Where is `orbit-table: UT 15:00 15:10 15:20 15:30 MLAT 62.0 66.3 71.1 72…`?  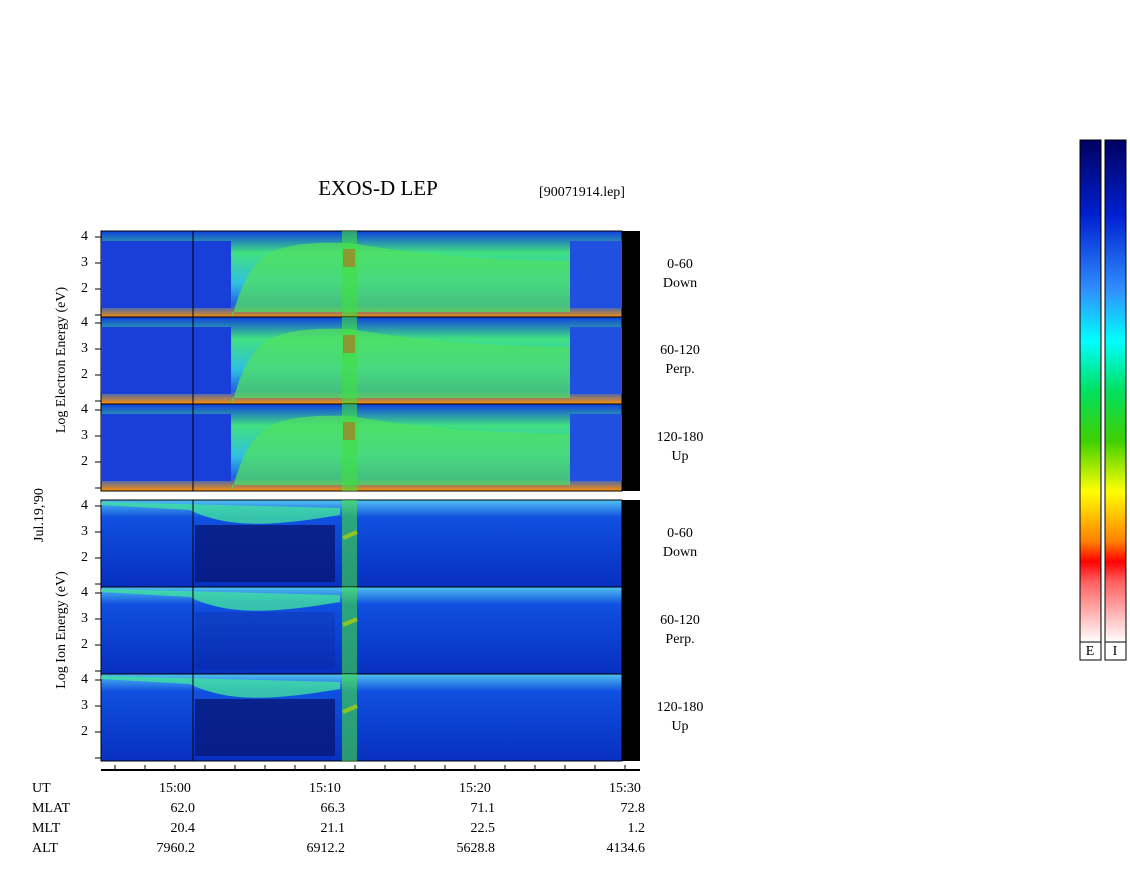
orbit-table: UT 15:00 15:10 15:20 15:30 MLAT 62.0 66.3 71.1 72… is located at coordinates (338, 818).